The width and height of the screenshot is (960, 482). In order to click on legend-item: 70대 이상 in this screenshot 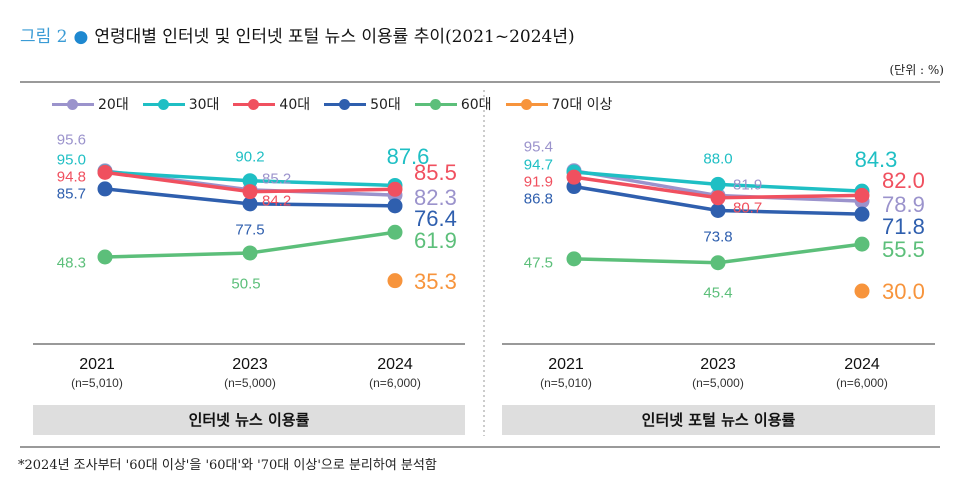, I will do `click(559, 104)`.